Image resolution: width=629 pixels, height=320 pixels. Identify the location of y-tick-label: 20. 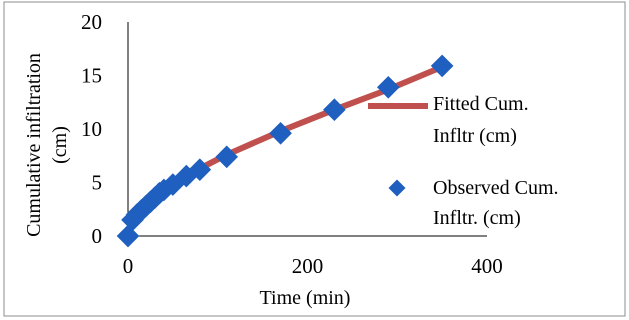
(91, 22).